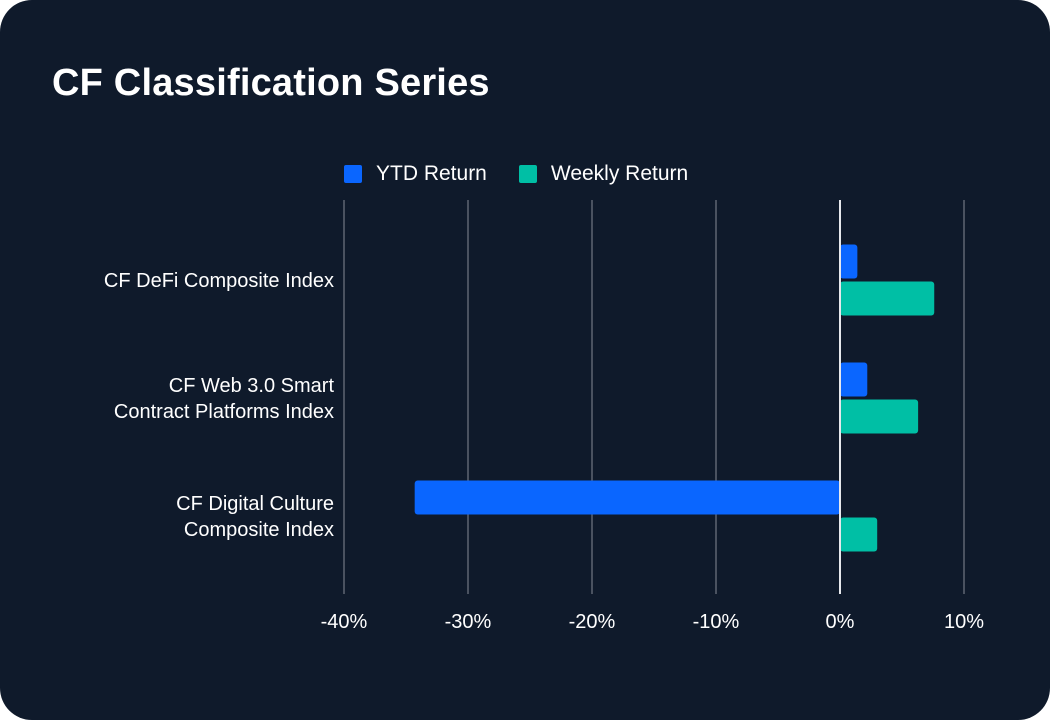 The height and width of the screenshot is (720, 1050). What do you see at coordinates (840, 622) in the screenshot?
I see `x-tick-label: 0%` at bounding box center [840, 622].